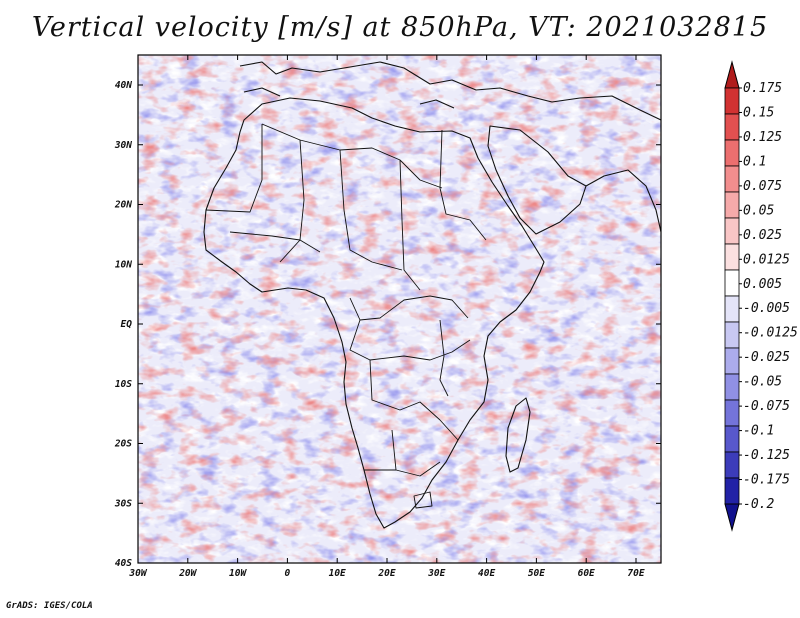  What do you see at coordinates (123, 145) in the screenshot?
I see `lat-label: 30N` at bounding box center [123, 145].